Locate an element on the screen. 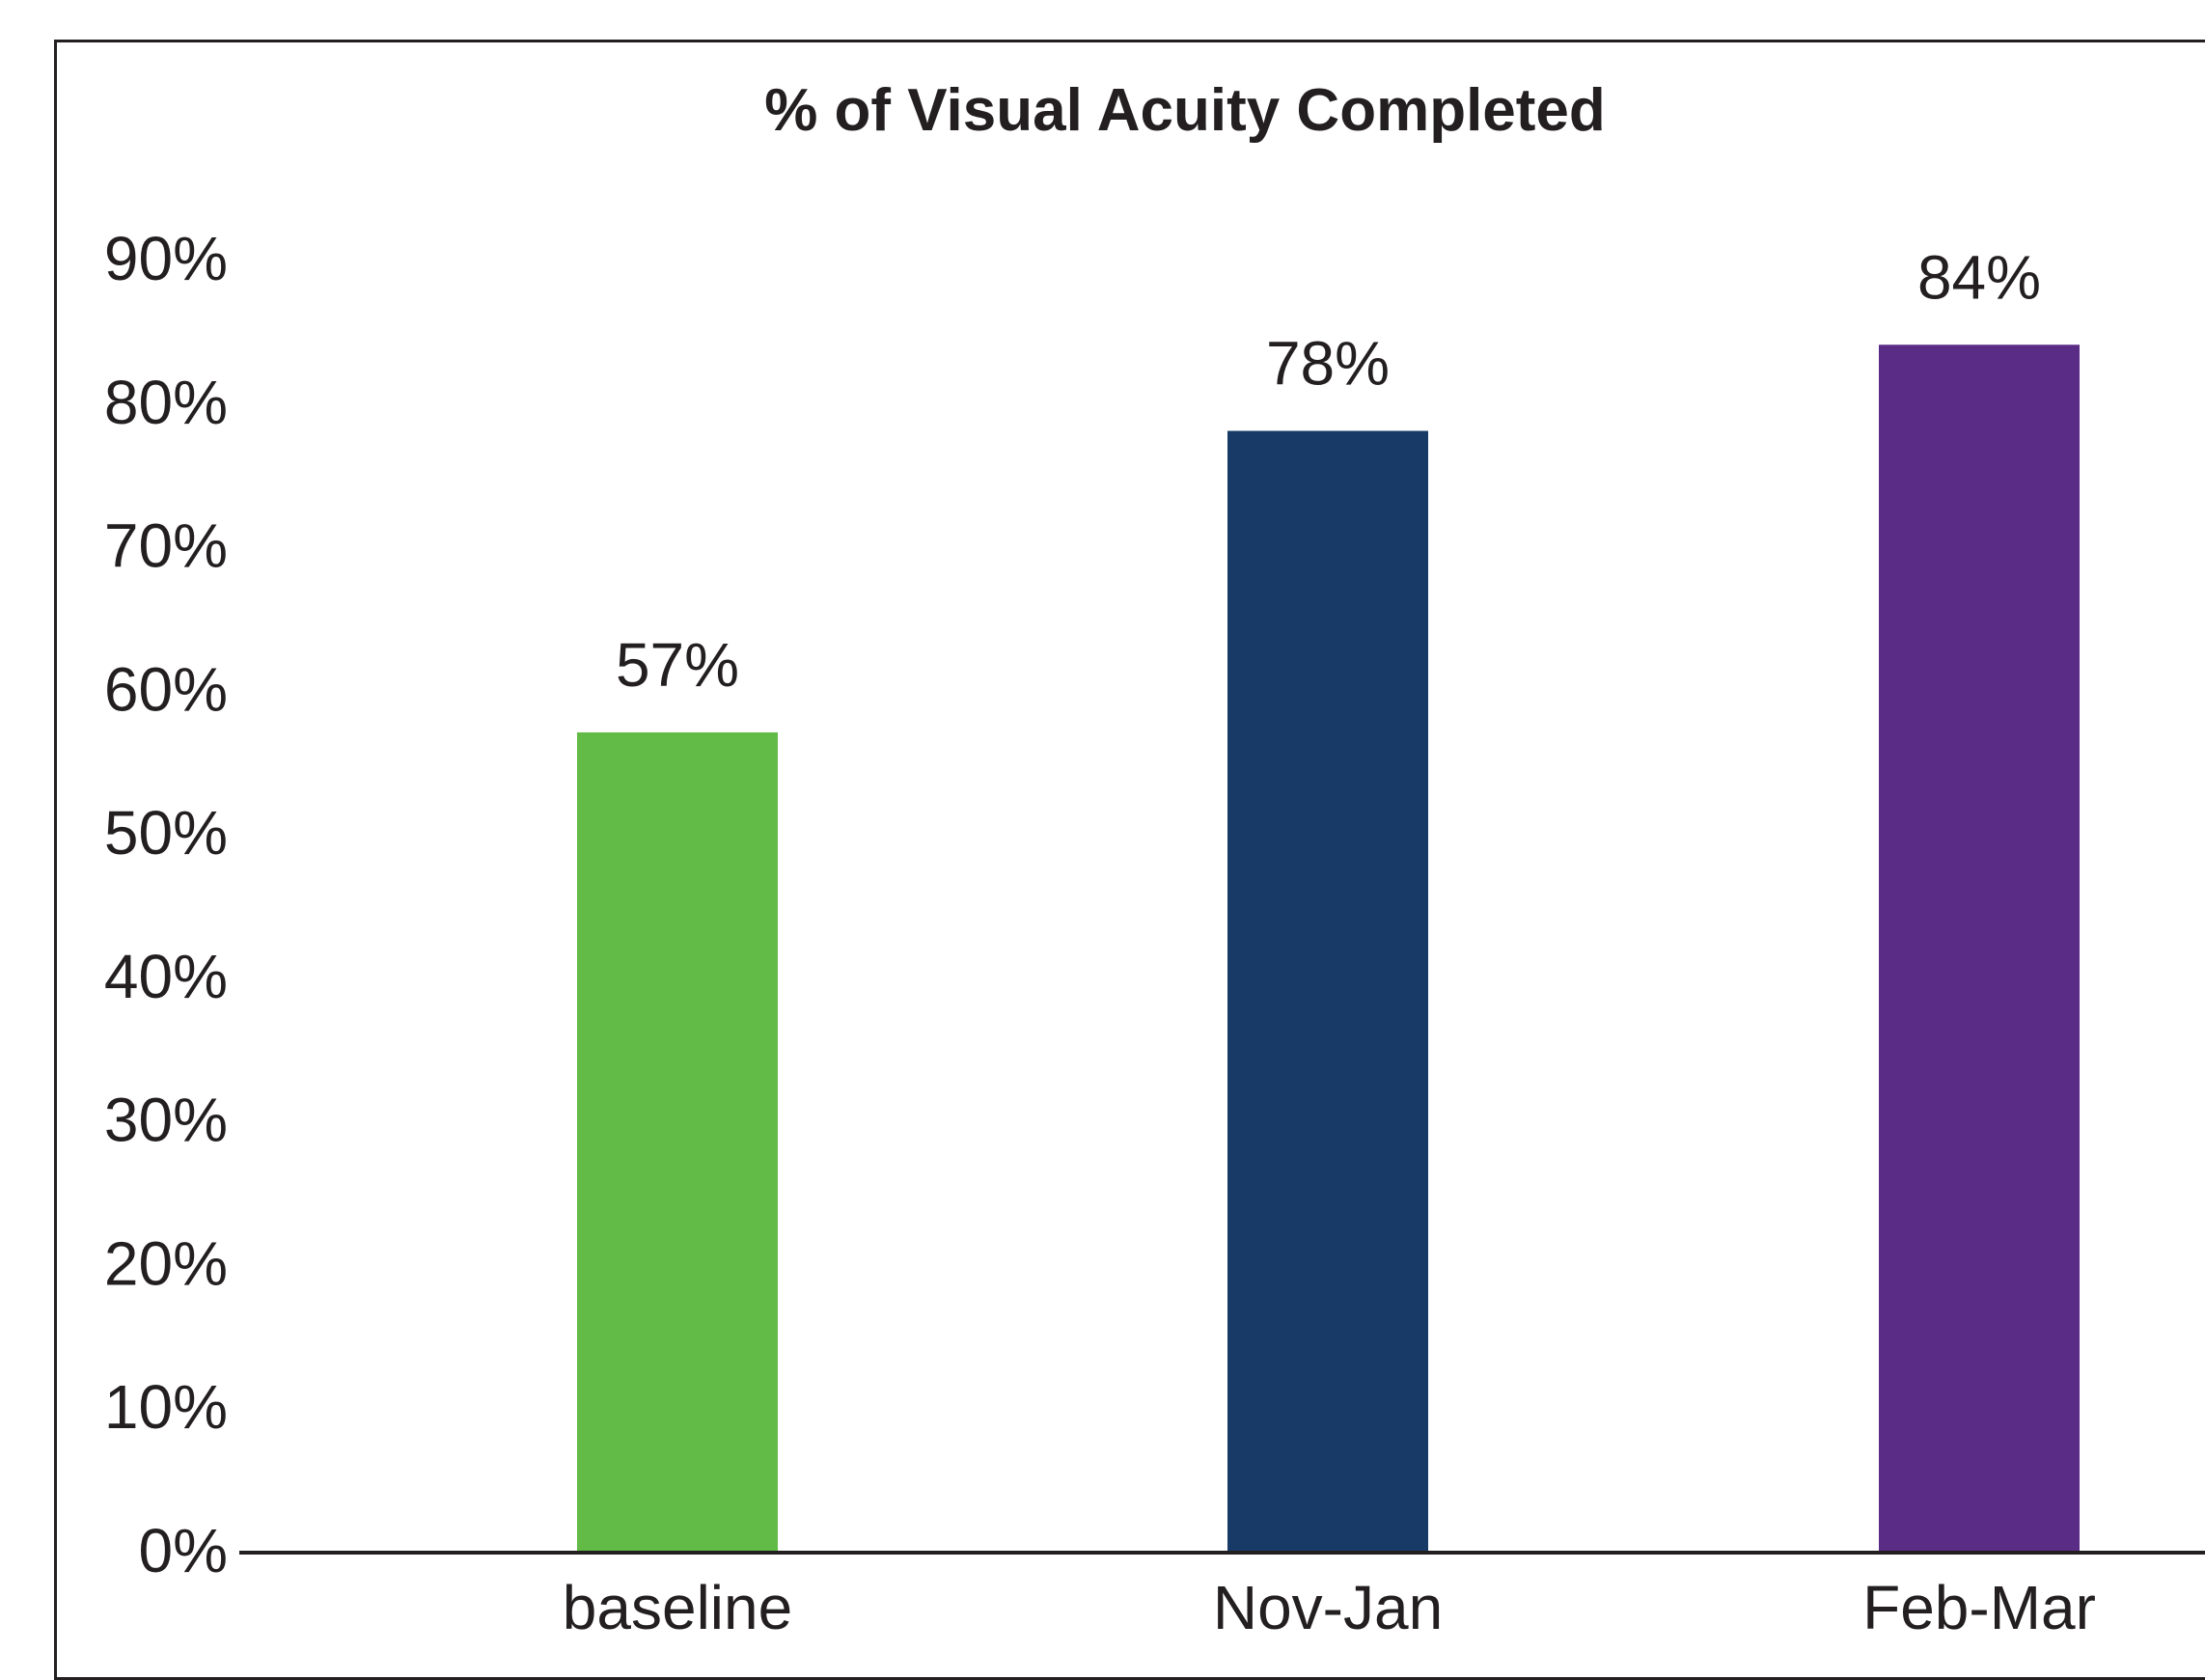 The image size is (2205, 1680). y-tick-label-0: 0% is located at coordinates (184, 1551).